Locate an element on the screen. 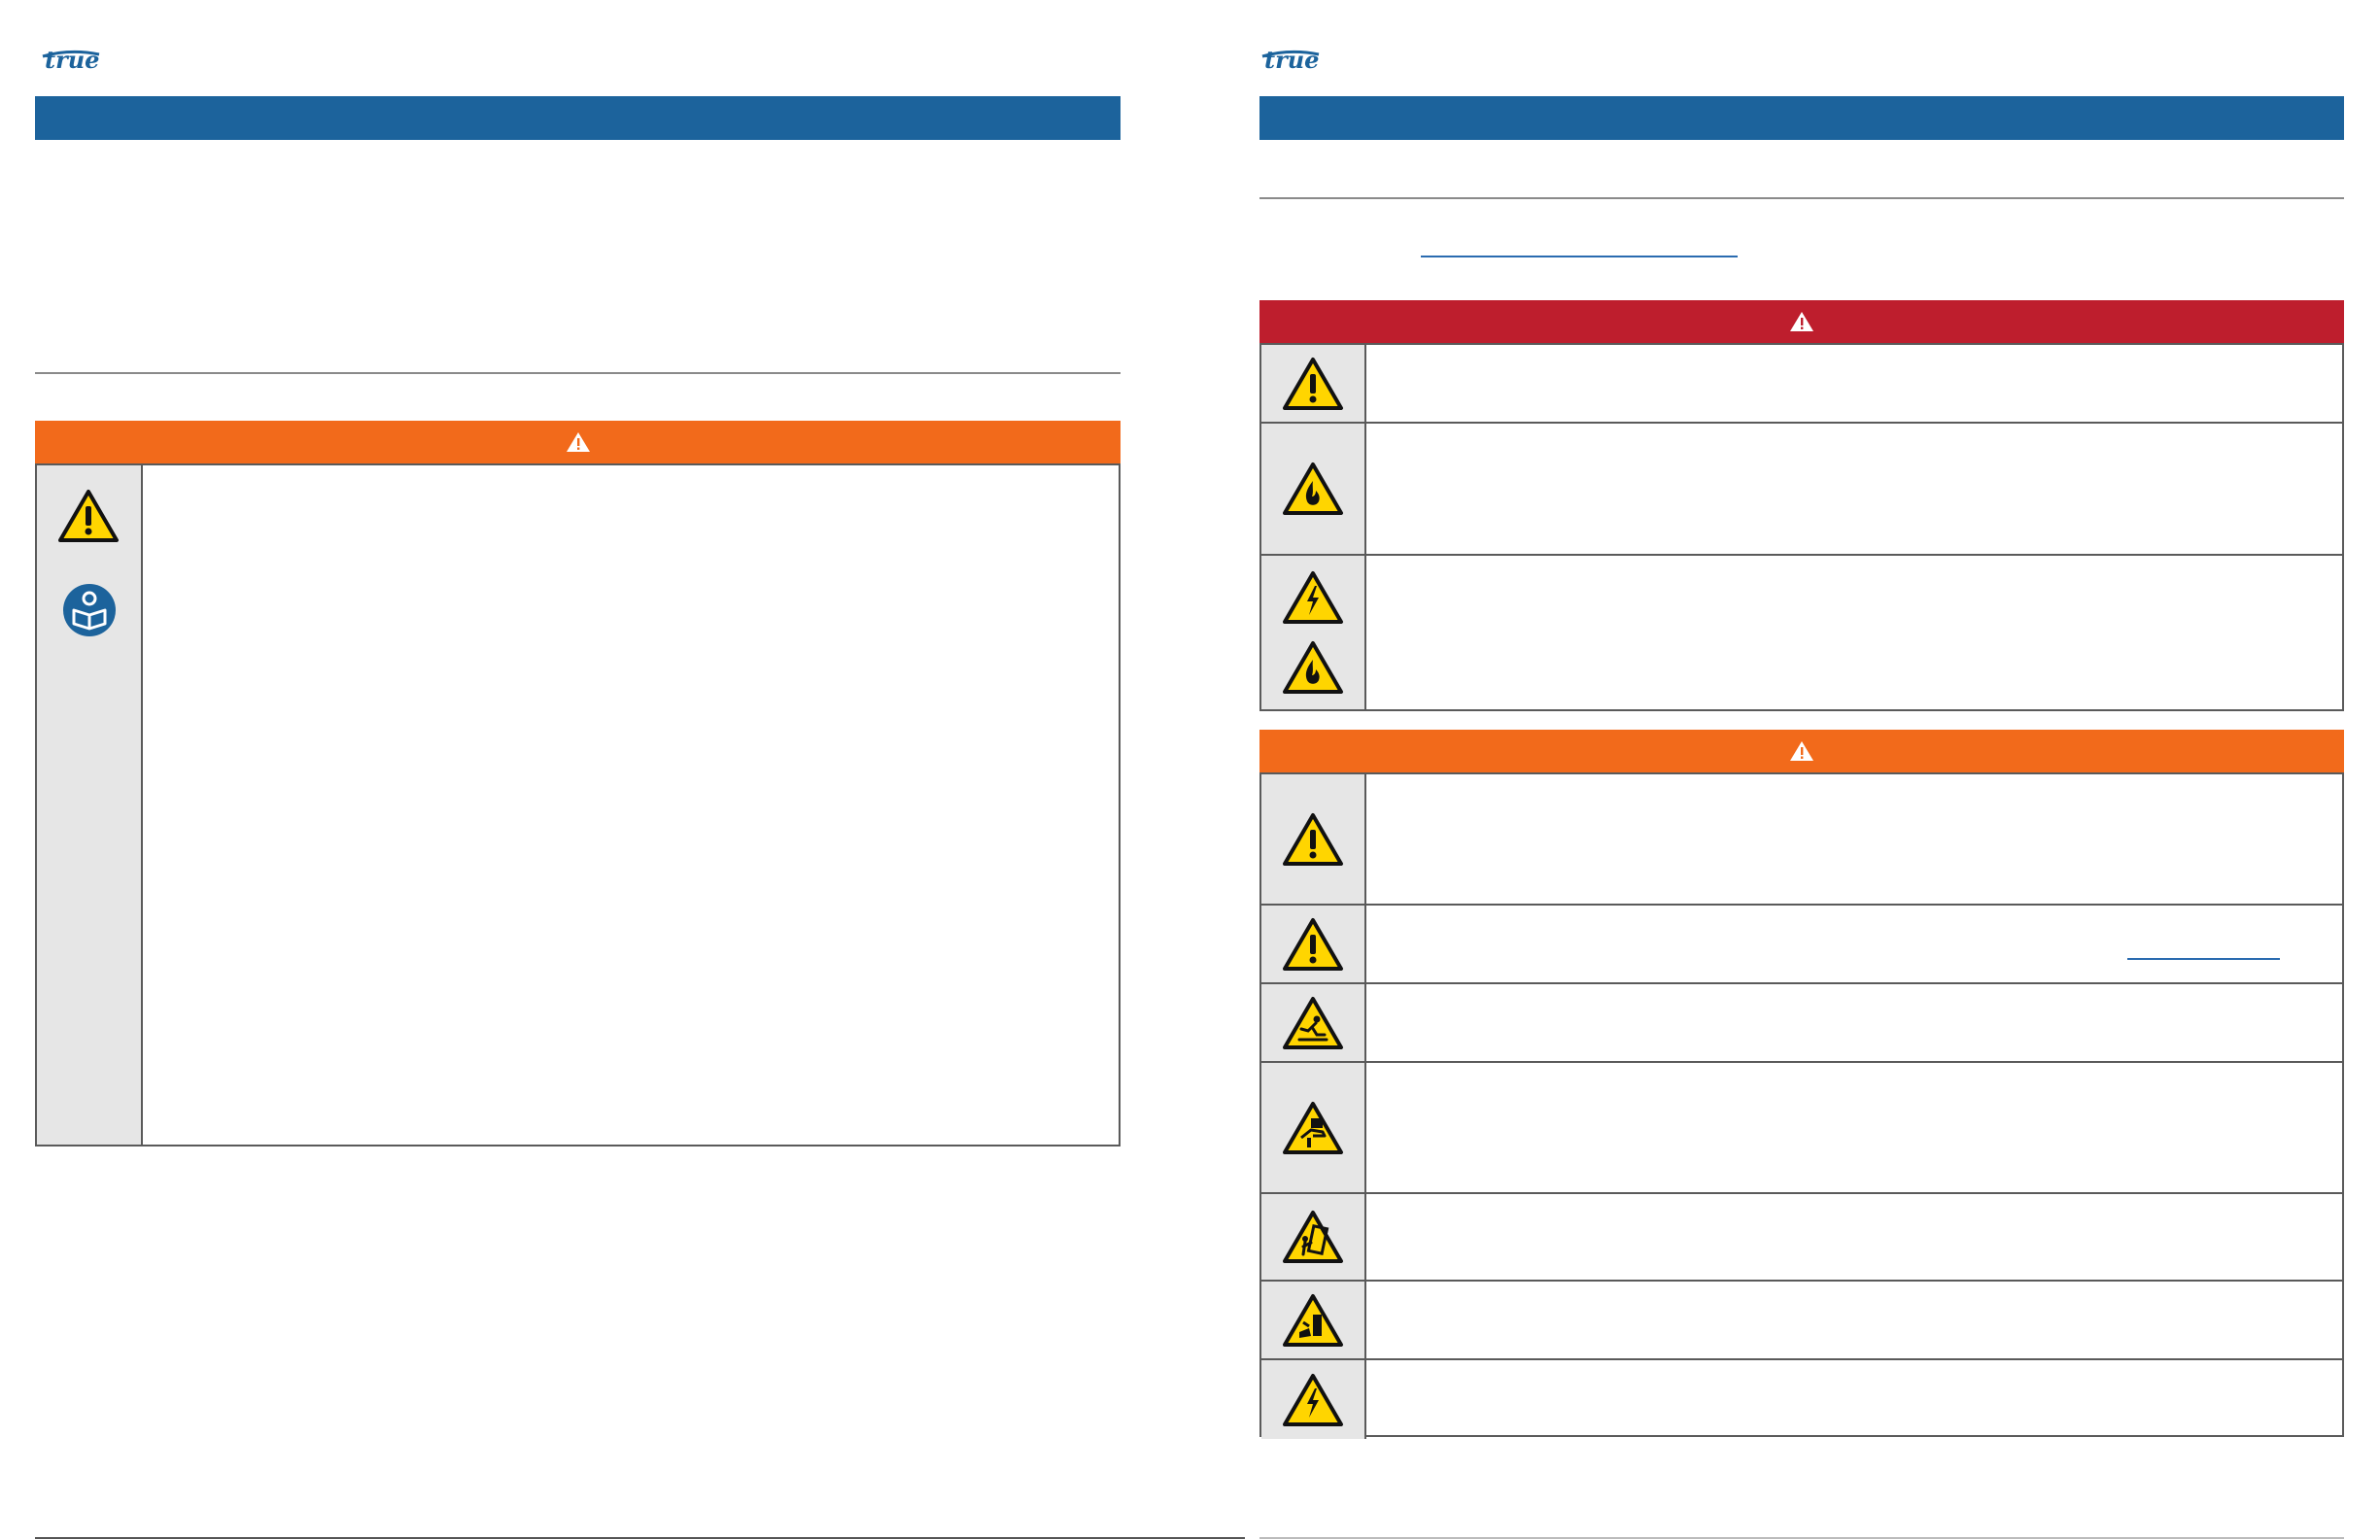 This screenshot has width=2380, height=1540. footer-rule-right is located at coordinates (1801, 1538).